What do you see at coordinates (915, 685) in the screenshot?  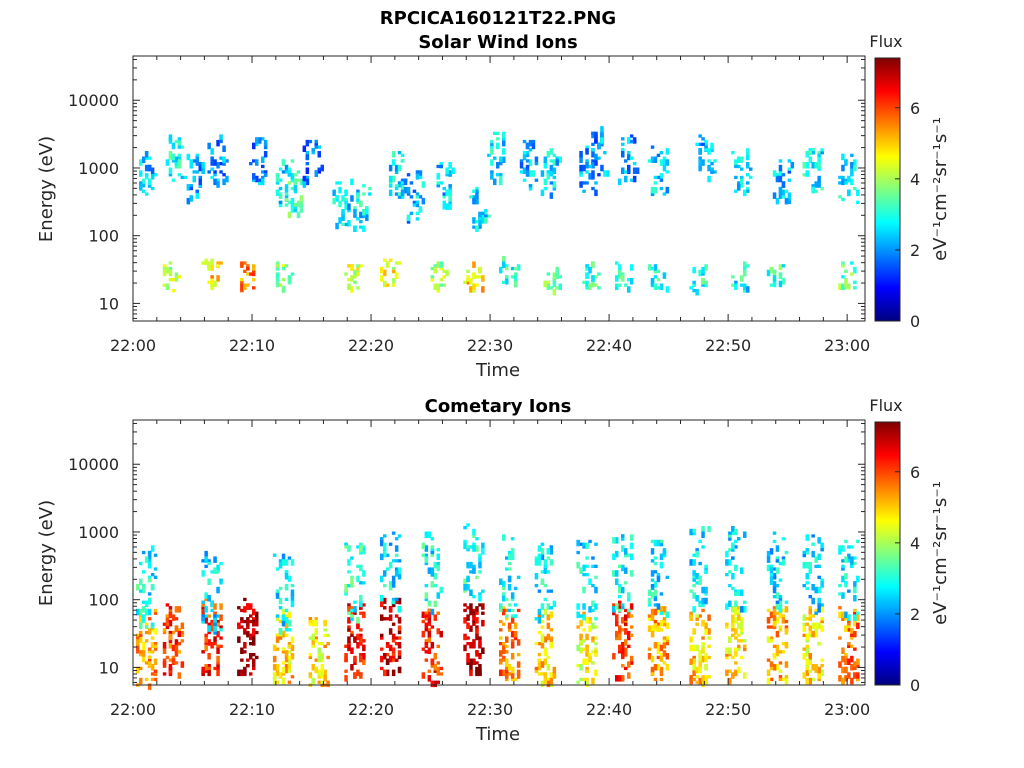 I see `cometary-colorbar-tick-label: 0` at bounding box center [915, 685].